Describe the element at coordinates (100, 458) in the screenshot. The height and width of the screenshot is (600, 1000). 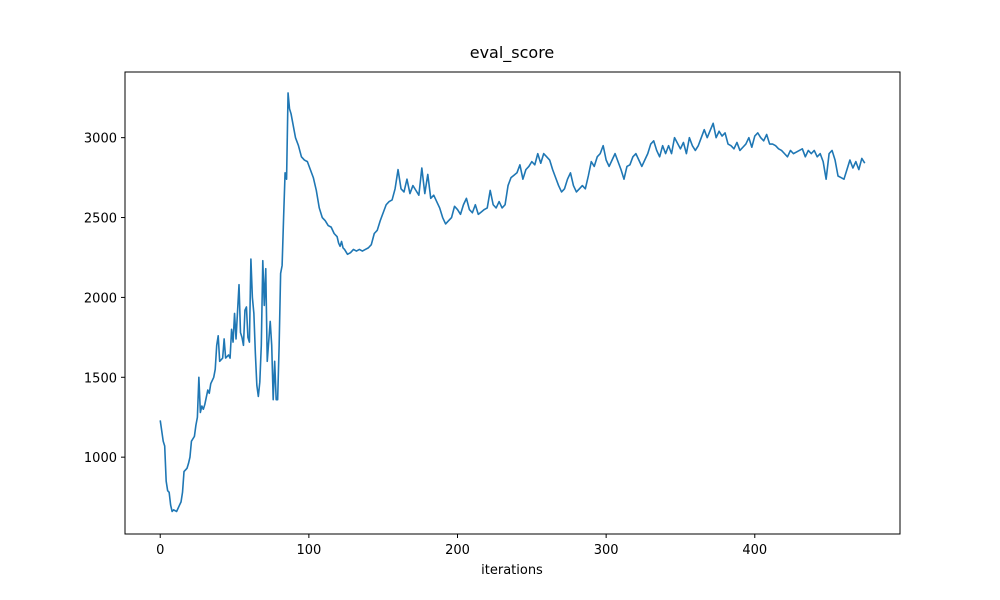
I see `y-tick-label: 1000` at that location.